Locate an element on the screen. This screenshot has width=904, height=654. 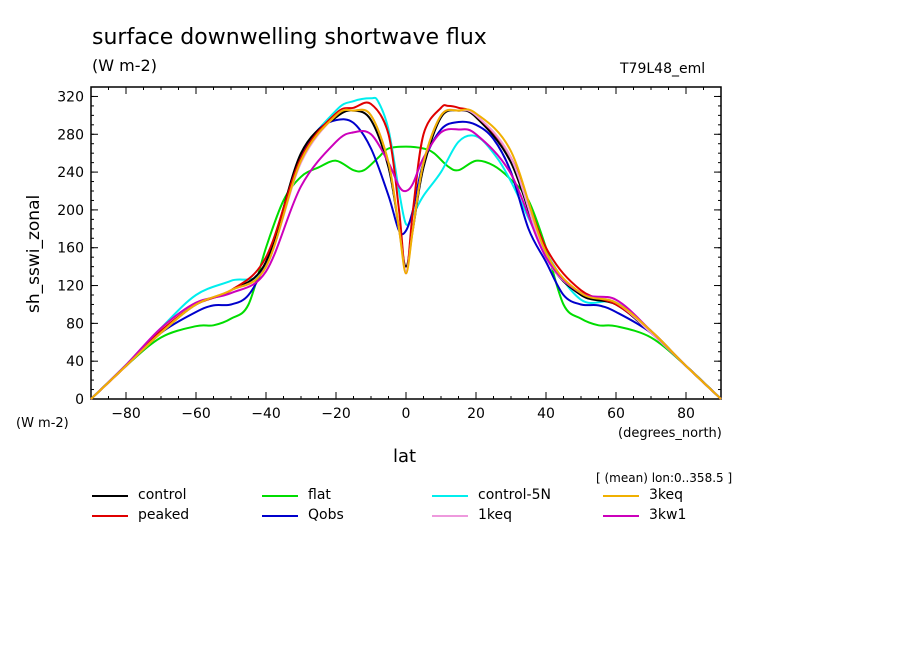
y-tick-label: 320 is located at coordinates (70, 97).